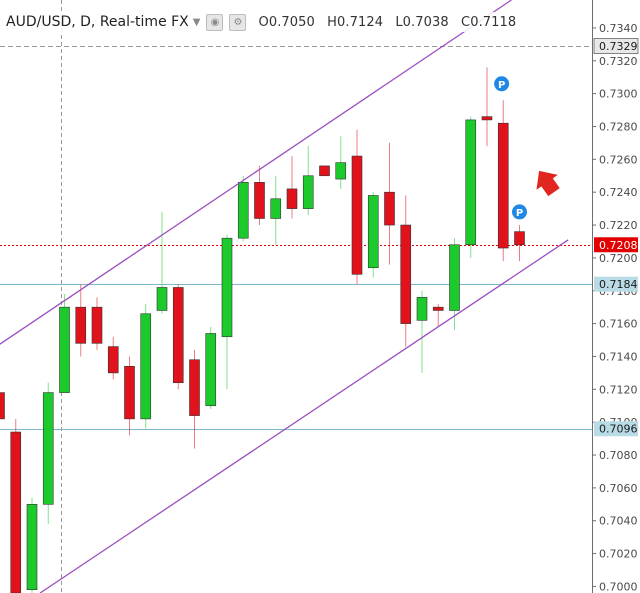  I want to click on price-axis-background, so click(616, 296).